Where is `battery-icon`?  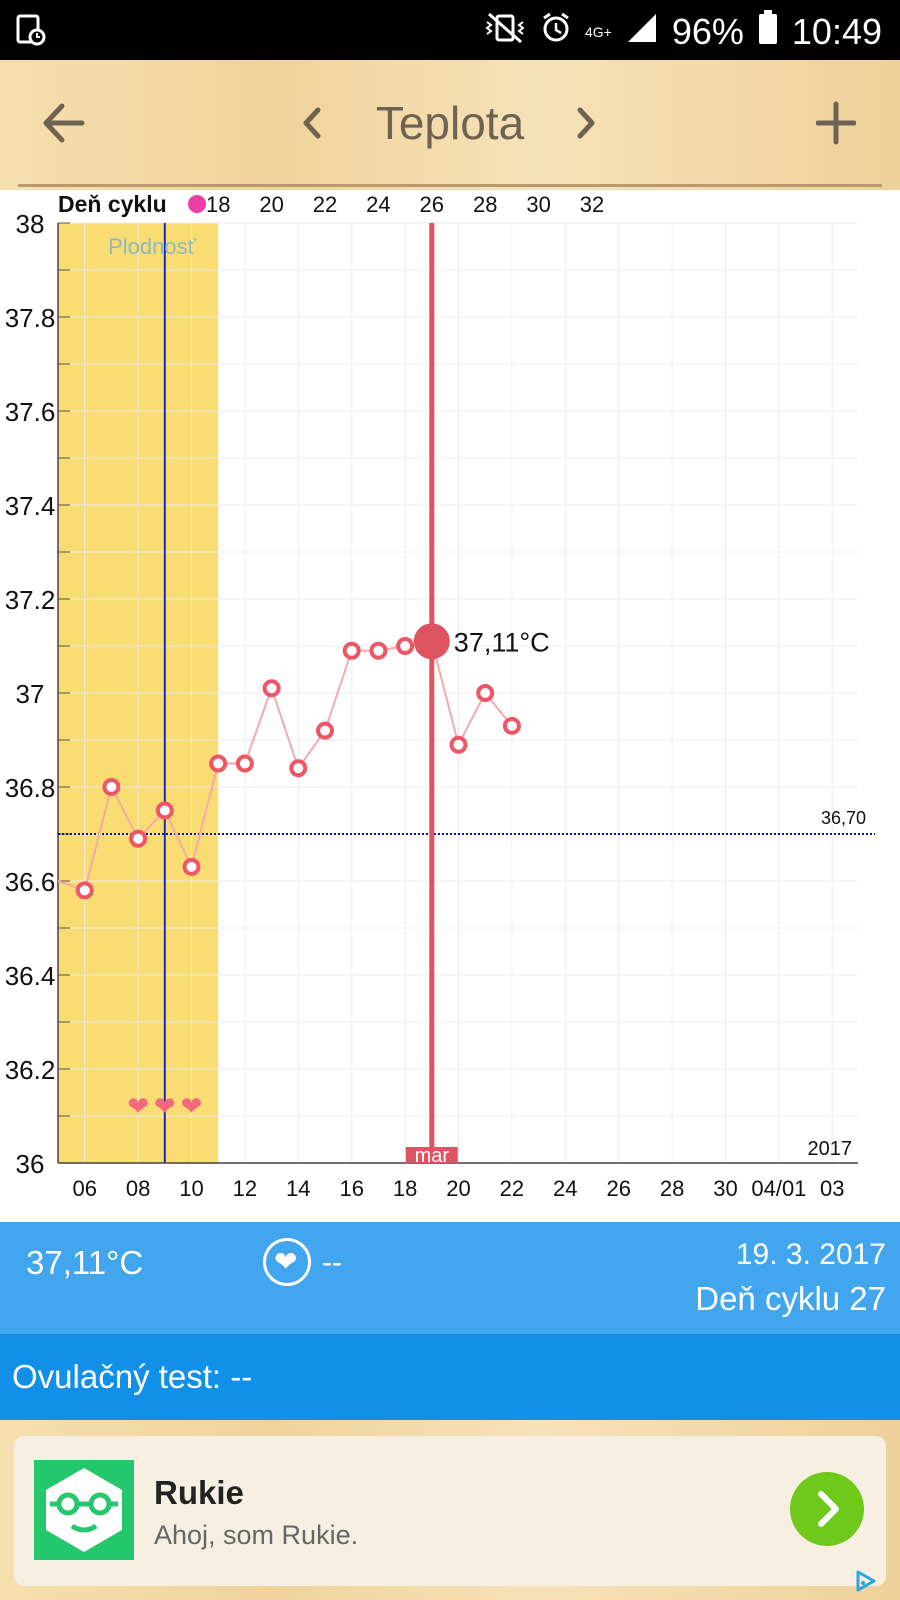
battery-icon is located at coordinates (768, 31).